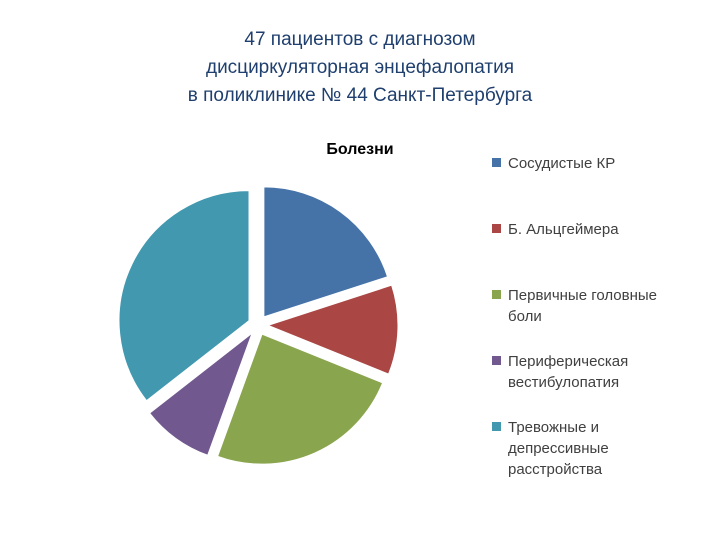 The width and height of the screenshot is (720, 540). I want to click on slide-title-line-3: в поликлинике № 44 Санкт-Петербурга, so click(360, 95).